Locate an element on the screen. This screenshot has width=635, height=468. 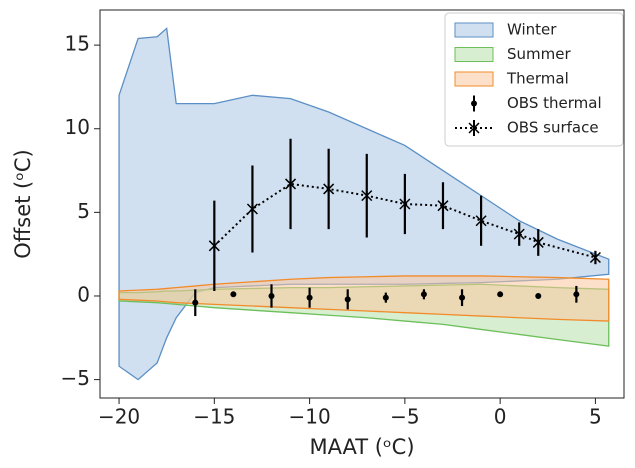
legend-label: Thermal is located at coordinates (537, 79).